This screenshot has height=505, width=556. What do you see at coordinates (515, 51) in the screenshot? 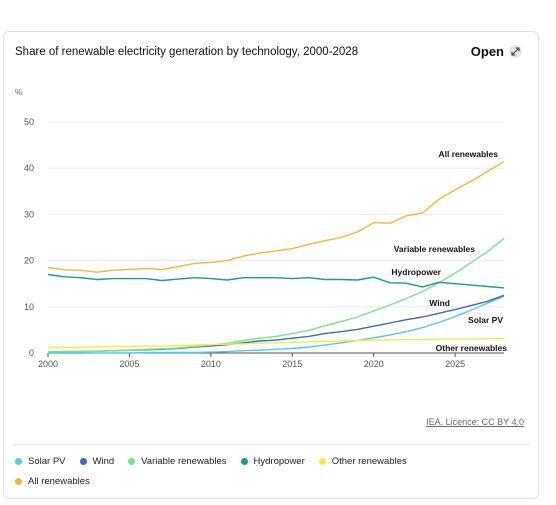
I see `expand-icon` at bounding box center [515, 51].